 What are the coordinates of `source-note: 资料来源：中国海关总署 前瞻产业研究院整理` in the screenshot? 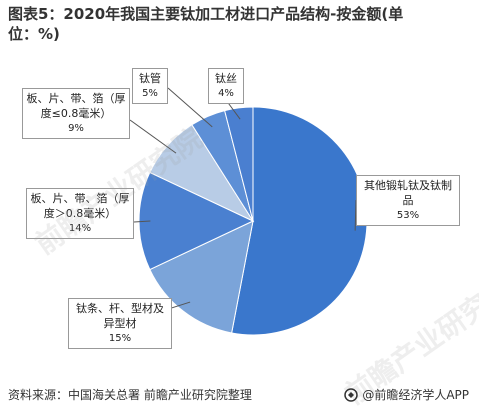 It's located at (130, 395).